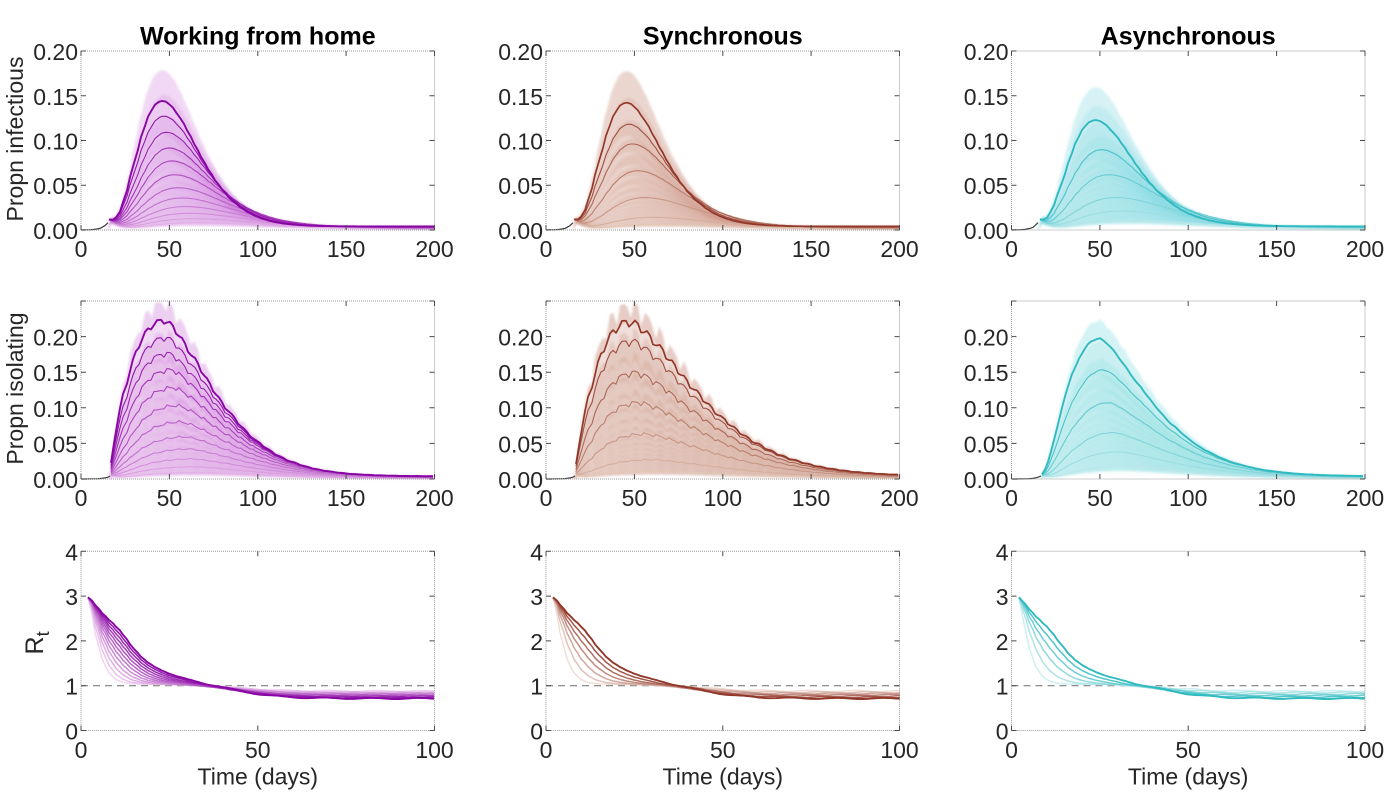  Describe the element at coordinates (1188, 37) in the screenshot. I see `svg-text: Asynchronous` at that location.